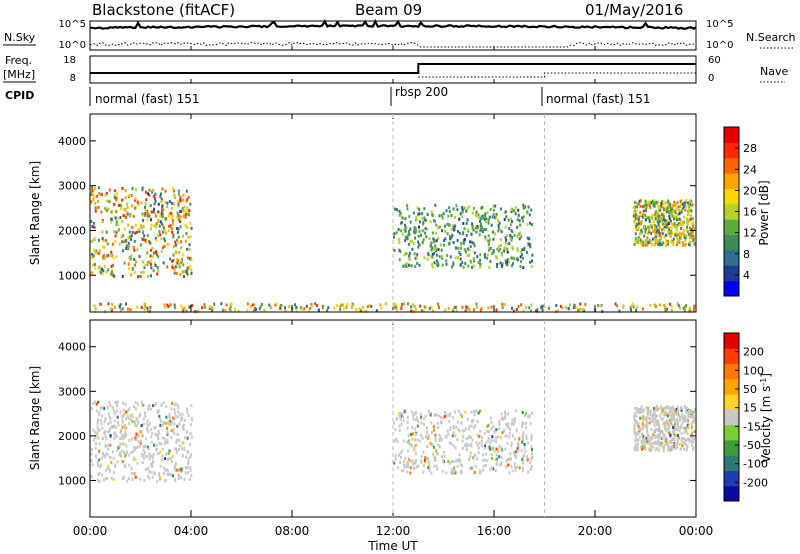 The width and height of the screenshot is (800, 554). I want to click on power-colorbar-label-6: 4, so click(746, 275).